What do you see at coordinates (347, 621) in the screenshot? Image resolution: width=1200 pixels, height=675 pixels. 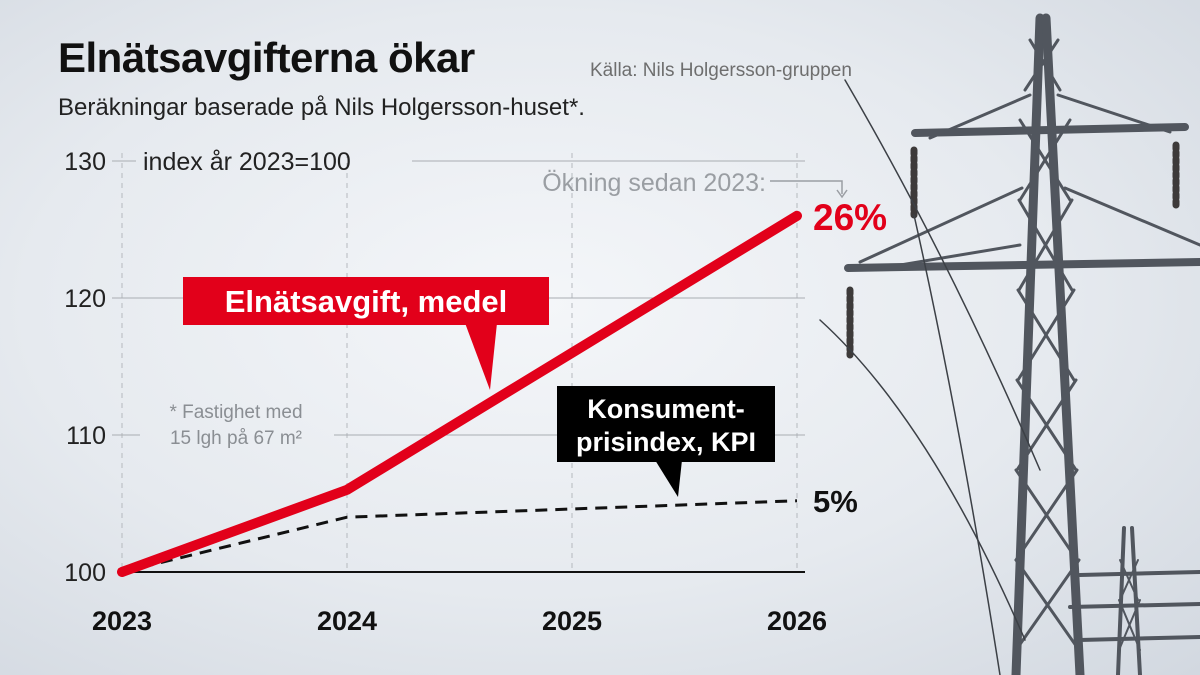 I see `x-tick-label: 2024` at bounding box center [347, 621].